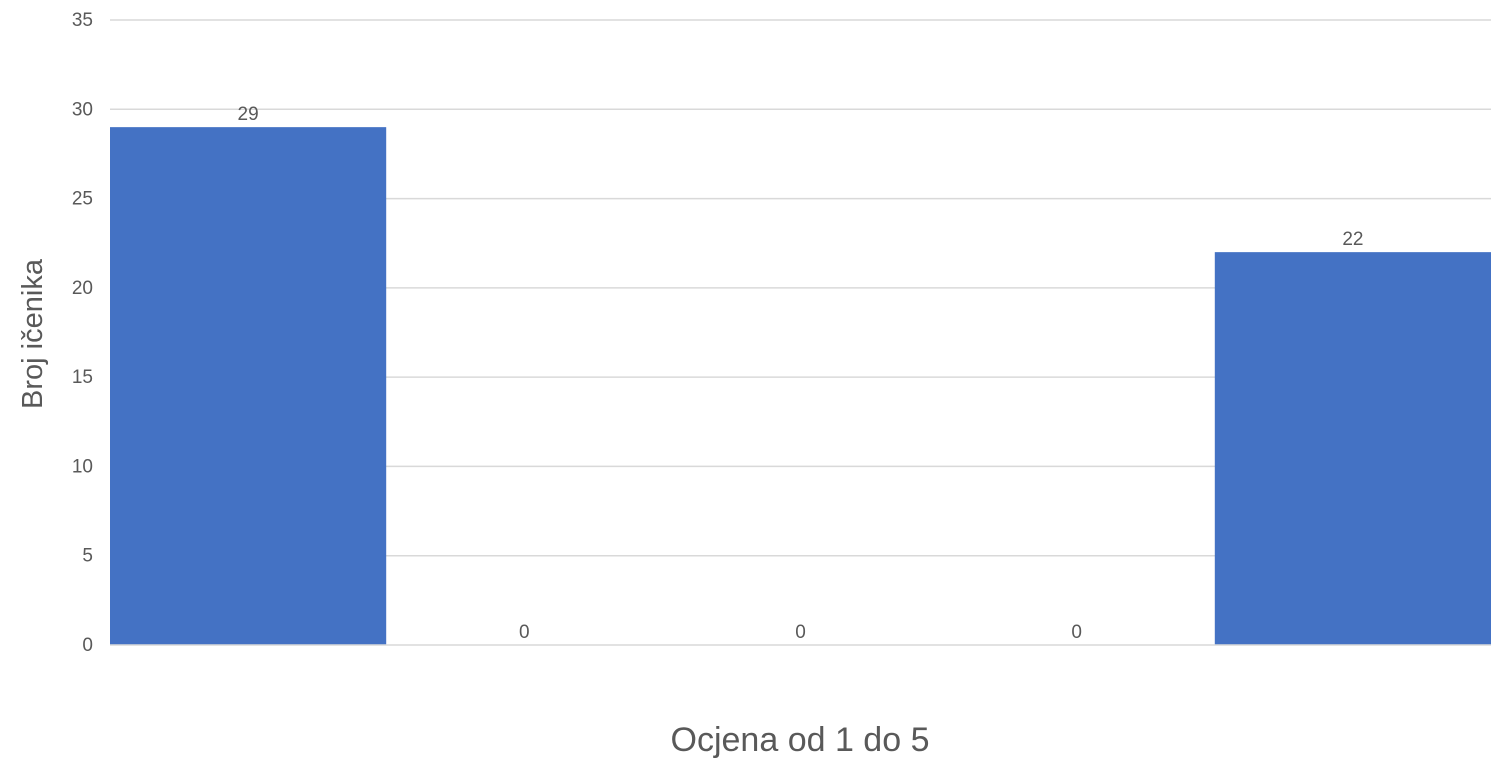 This screenshot has height=777, width=1506. What do you see at coordinates (248, 114) in the screenshot?
I see `bar-data-label: 29` at bounding box center [248, 114].